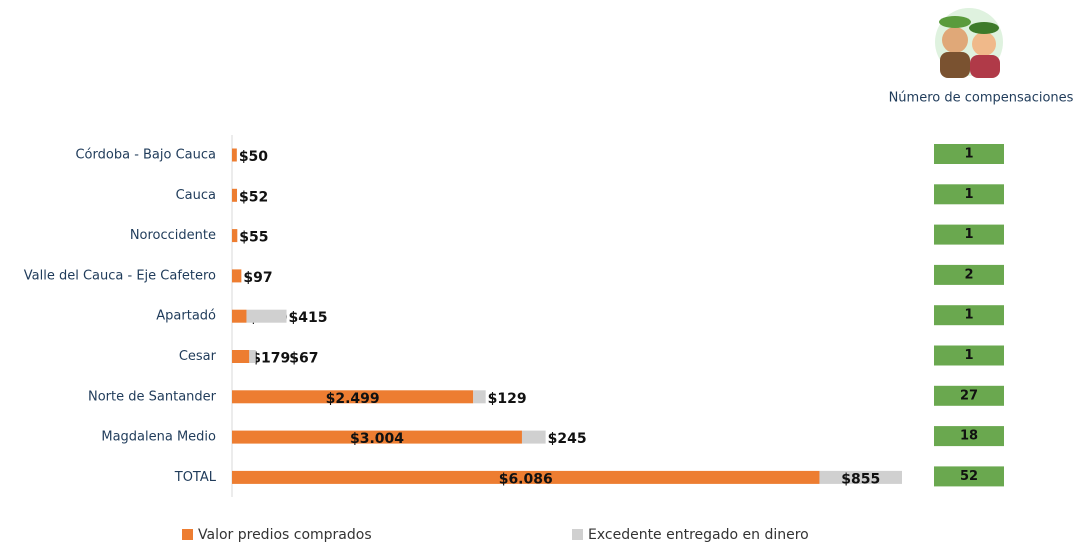 This screenshot has height=546, width=1087. I want to click on icon, so click(969, 43).